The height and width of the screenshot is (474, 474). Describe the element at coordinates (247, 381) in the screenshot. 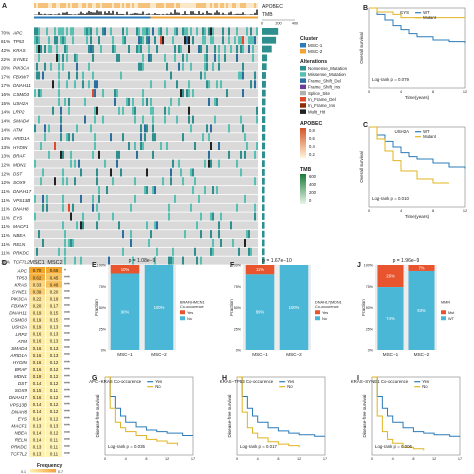

I see `km-legend-title: KRAS−TP53 Co-occurence` at that location.